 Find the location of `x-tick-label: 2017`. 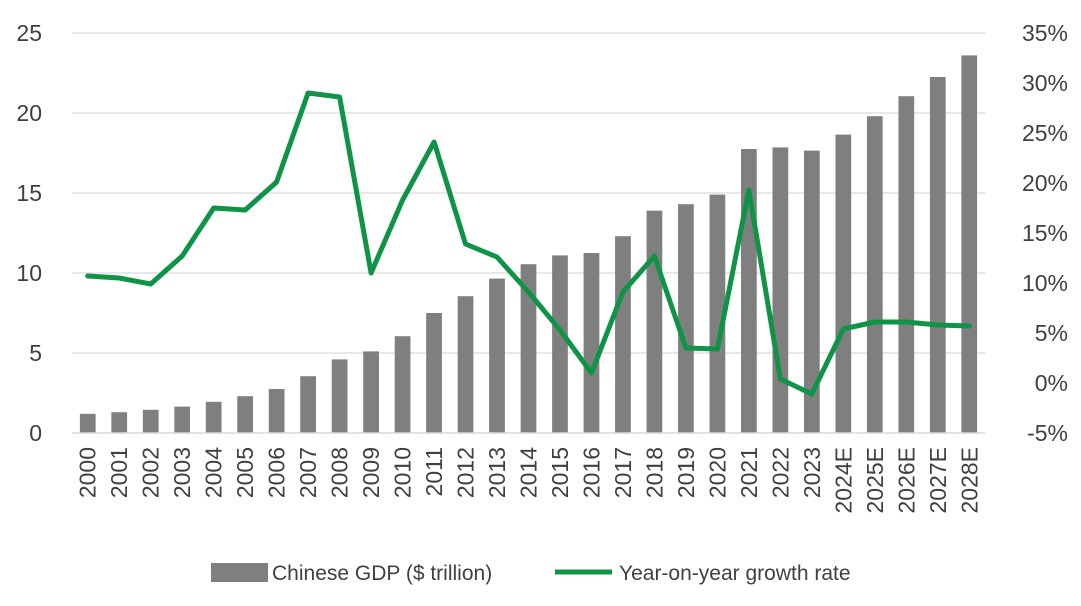

x-tick-label: 2017 is located at coordinates (623, 472).